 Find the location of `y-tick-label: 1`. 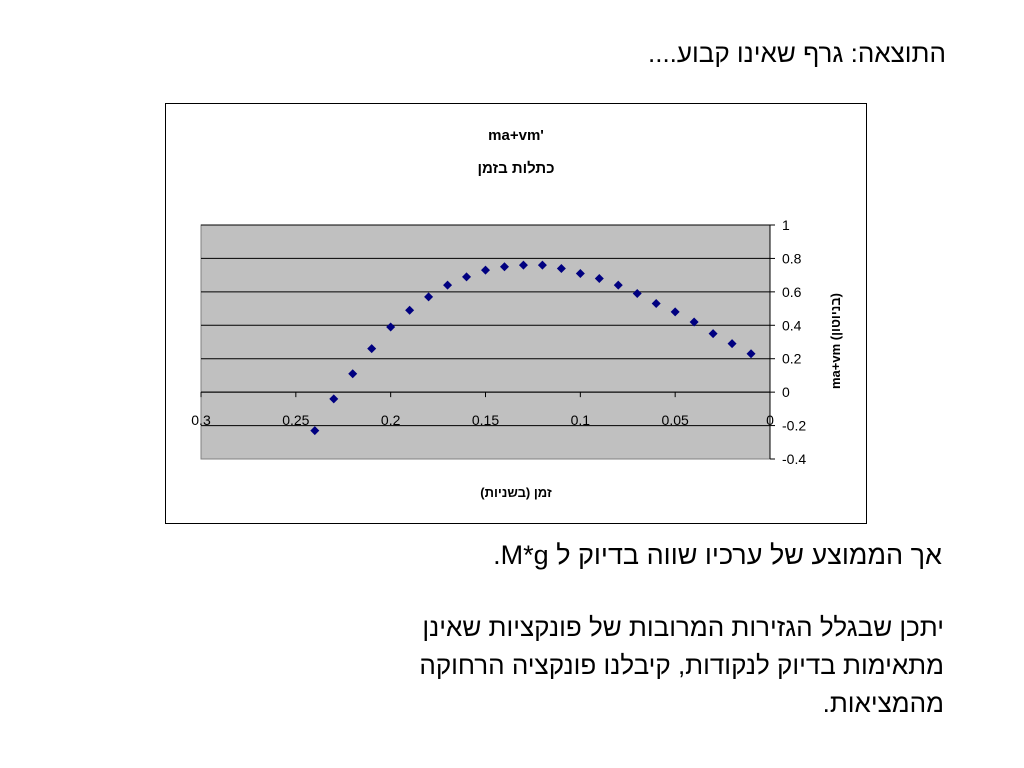

y-tick-label: 1 is located at coordinates (786, 225).